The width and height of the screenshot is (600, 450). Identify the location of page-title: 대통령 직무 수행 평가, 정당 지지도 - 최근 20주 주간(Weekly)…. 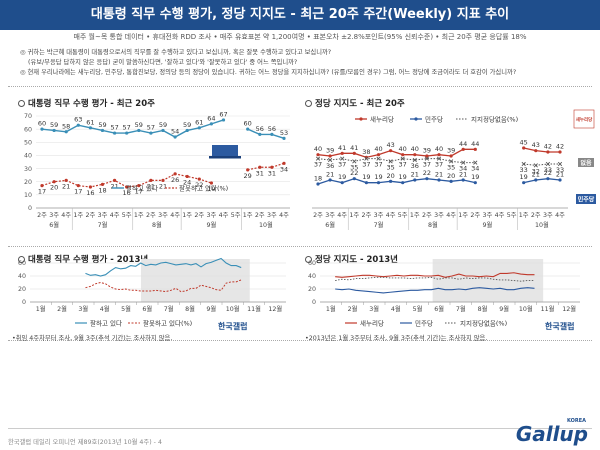
(300, 15).